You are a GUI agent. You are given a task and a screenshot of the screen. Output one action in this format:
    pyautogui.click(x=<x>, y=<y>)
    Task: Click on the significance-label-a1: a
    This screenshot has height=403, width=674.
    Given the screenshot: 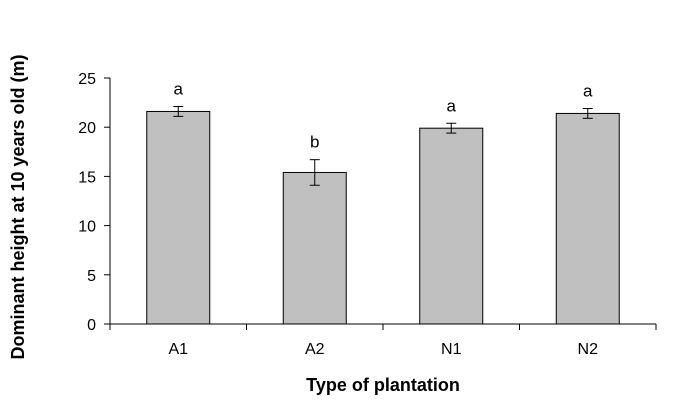 What is the action you would take?
    pyautogui.click(x=179, y=89)
    